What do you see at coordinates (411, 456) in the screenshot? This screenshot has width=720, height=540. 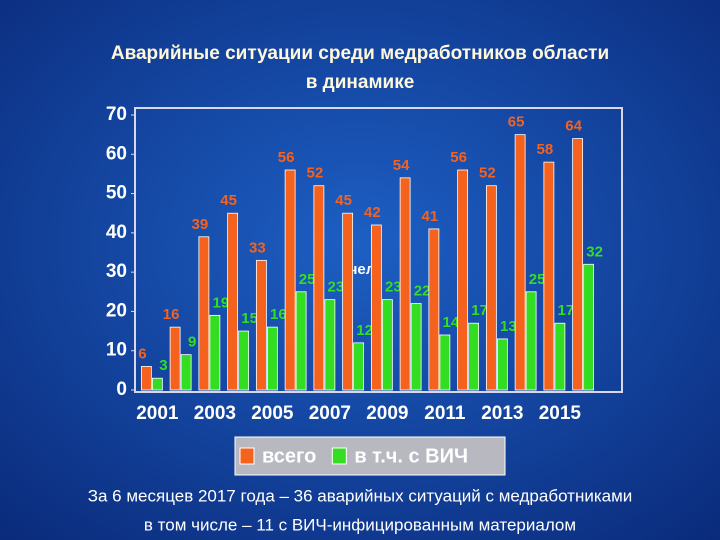 I see `legend-label: в т.ч. с ВИЧ` at bounding box center [411, 456].